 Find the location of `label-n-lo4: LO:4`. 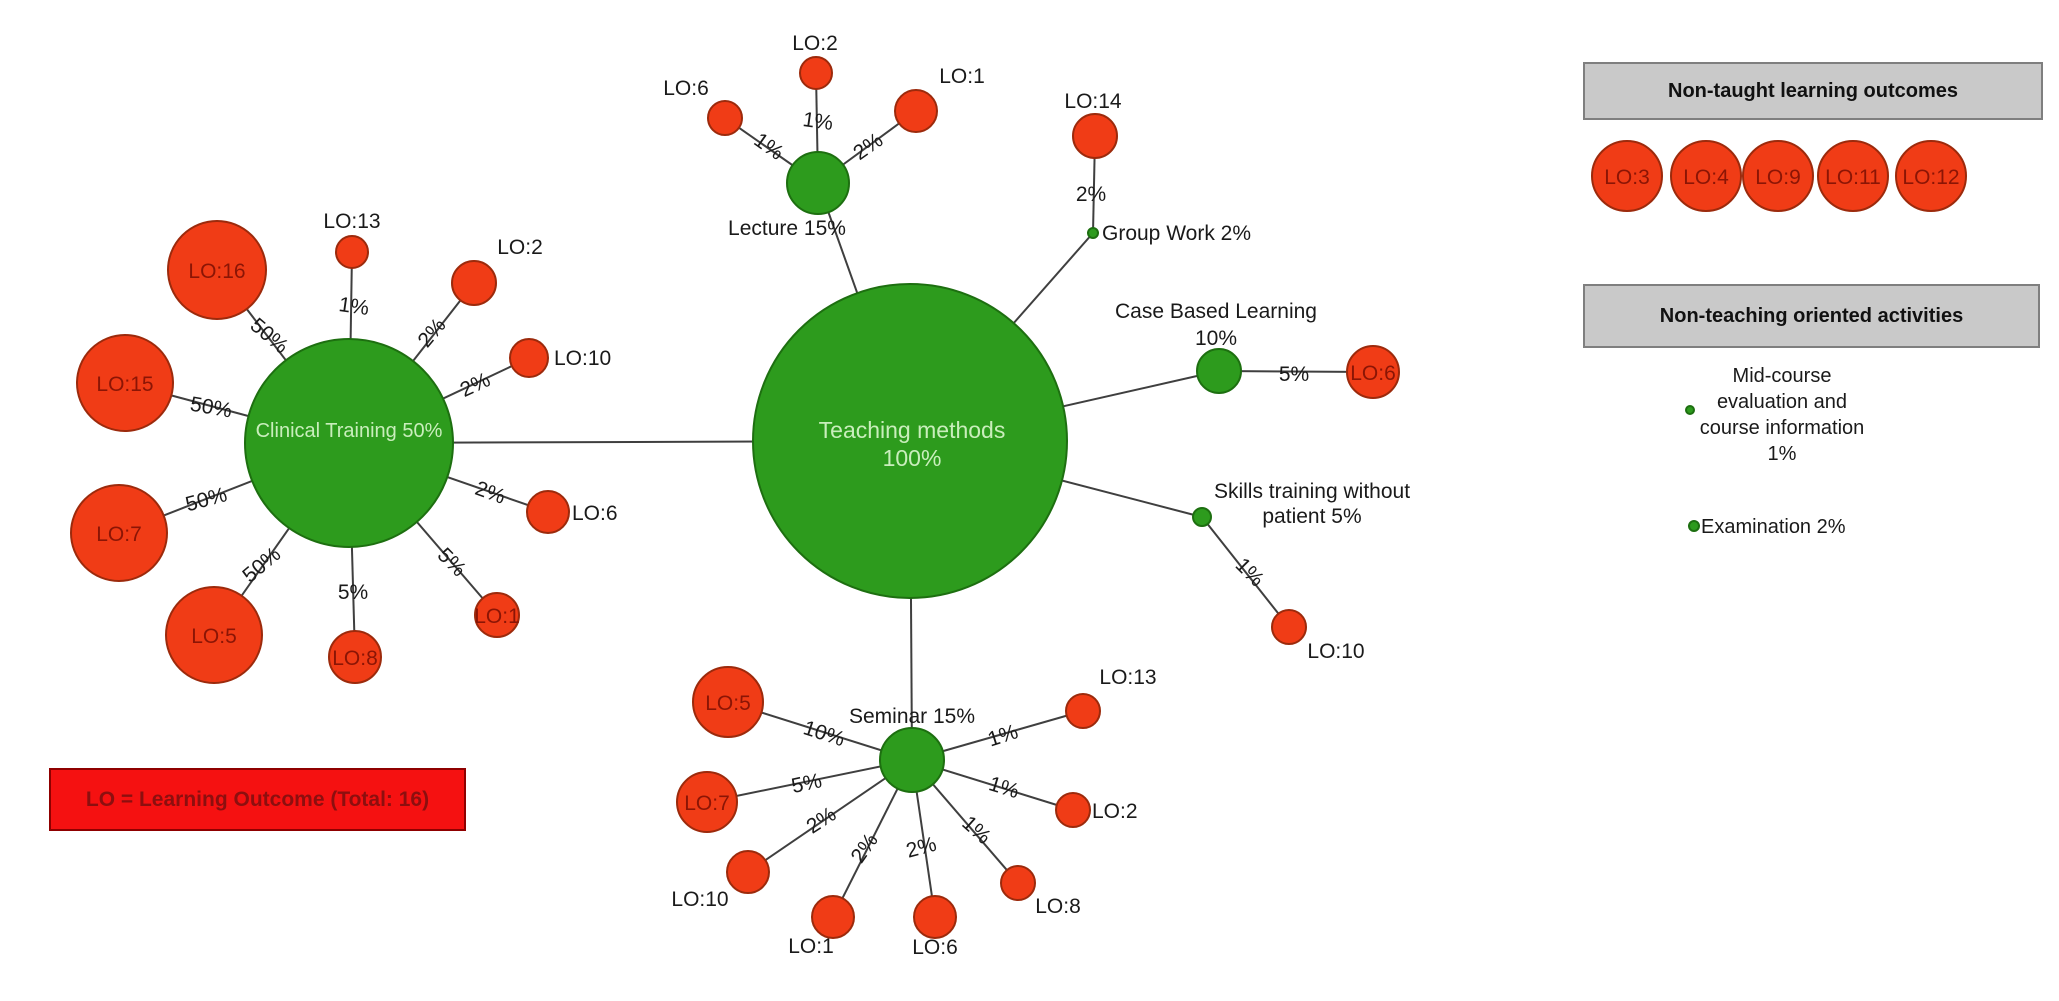

label-n-lo4: LO:4 is located at coordinates (1706, 177).